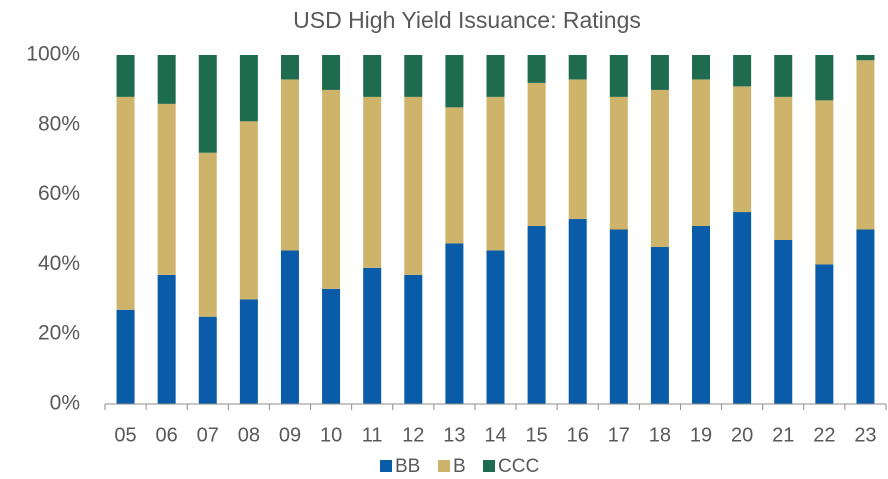 The width and height of the screenshot is (888, 479). Describe the element at coordinates (407, 466) in the screenshot. I see `legend-label: BB` at that location.